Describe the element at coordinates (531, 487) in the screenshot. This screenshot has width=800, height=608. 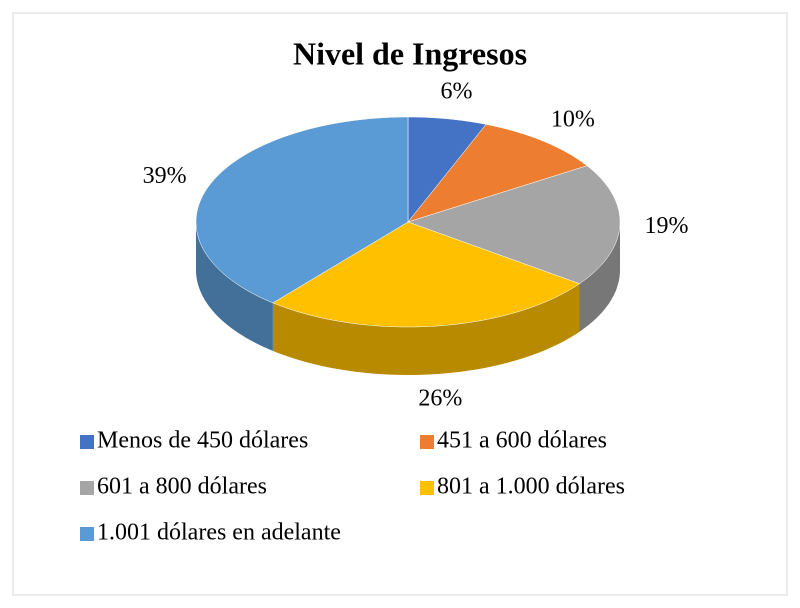
I see `legend-label: 801 a 1.000 dólares` at that location.